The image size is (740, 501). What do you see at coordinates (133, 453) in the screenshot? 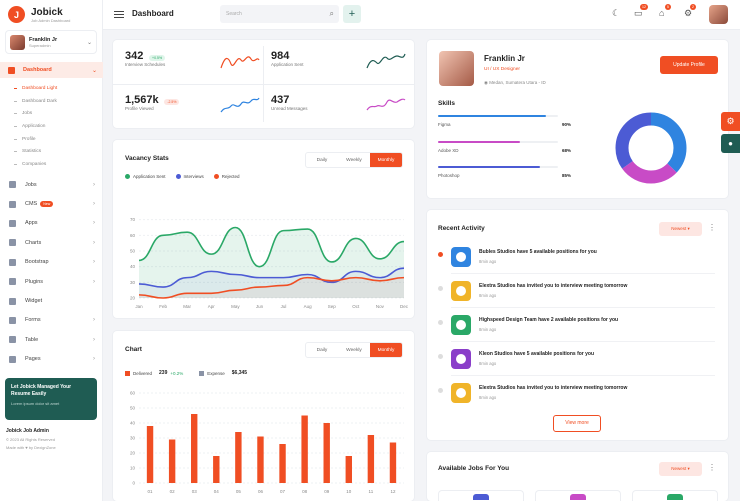
I see `y-tick-label: 20` at bounding box center [133, 453].